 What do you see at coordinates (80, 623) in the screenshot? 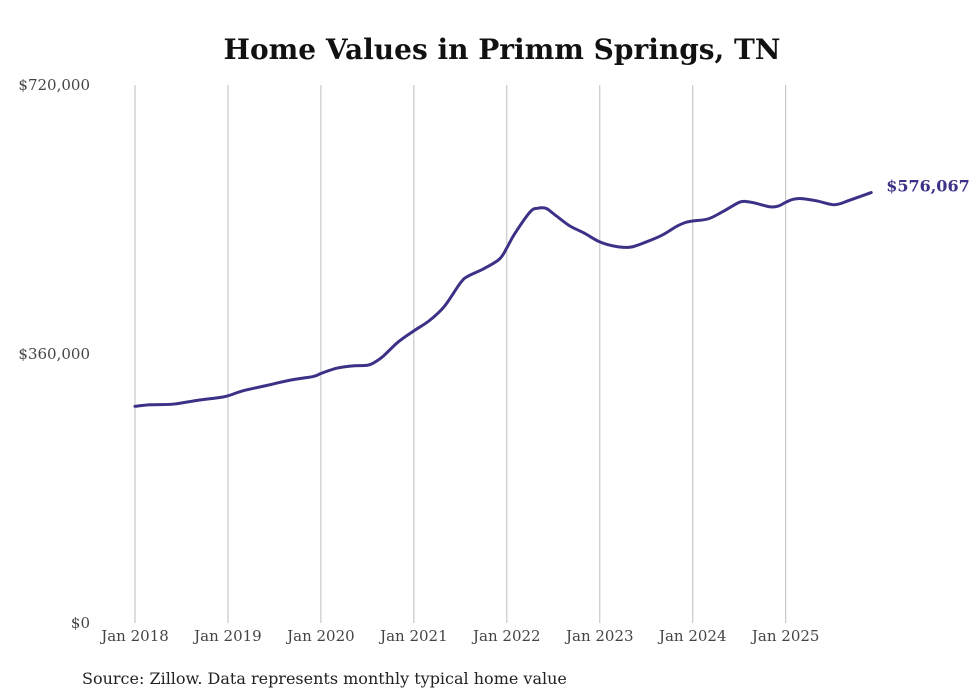
I see `y-tick-label: $0` at bounding box center [80, 623].